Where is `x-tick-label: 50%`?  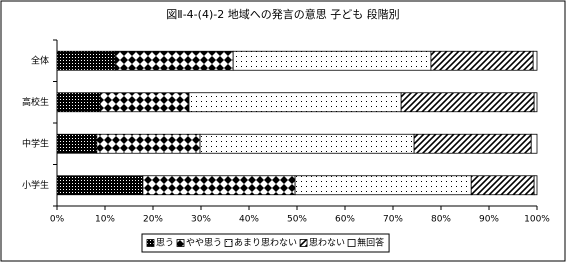
x-tick-label: 50% is located at coordinates (297, 220).